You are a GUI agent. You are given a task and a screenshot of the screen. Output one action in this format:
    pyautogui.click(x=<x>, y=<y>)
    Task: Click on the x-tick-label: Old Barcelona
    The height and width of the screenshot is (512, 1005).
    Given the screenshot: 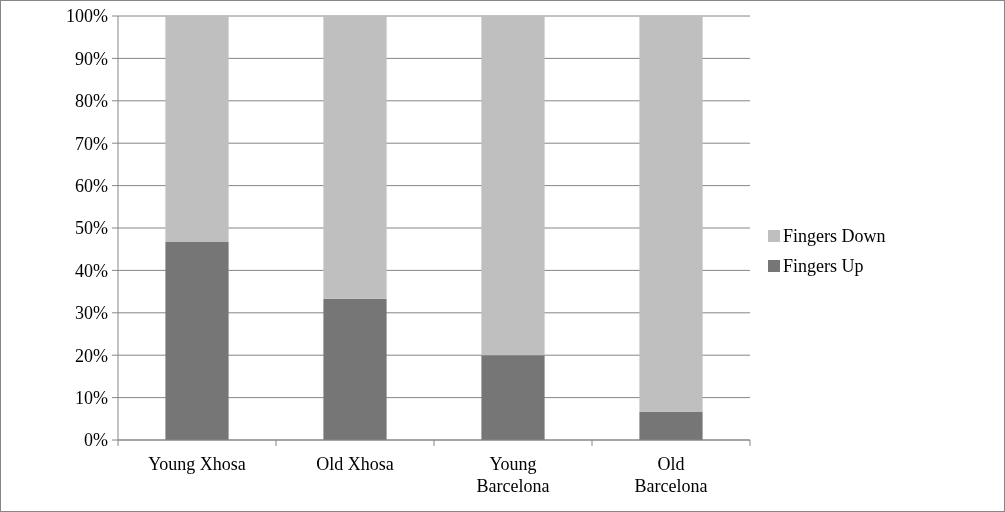 What is the action you would take?
    pyautogui.click(x=671, y=475)
    